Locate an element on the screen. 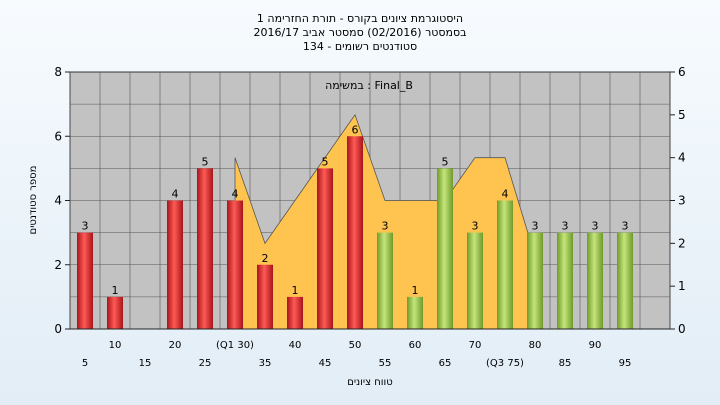 The width and height of the screenshot is (720, 405). y2-tick-label: 5 is located at coordinates (682, 115).